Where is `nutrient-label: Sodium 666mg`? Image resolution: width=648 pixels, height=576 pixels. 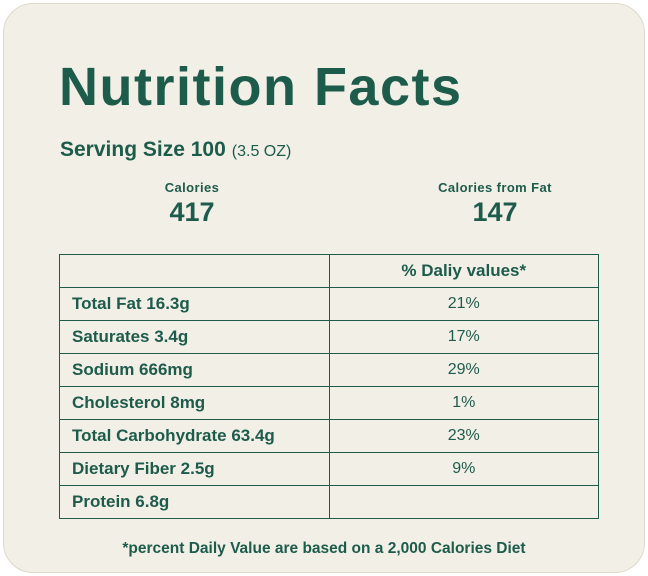
nutrient-label: Sodium 666mg is located at coordinates (194, 370).